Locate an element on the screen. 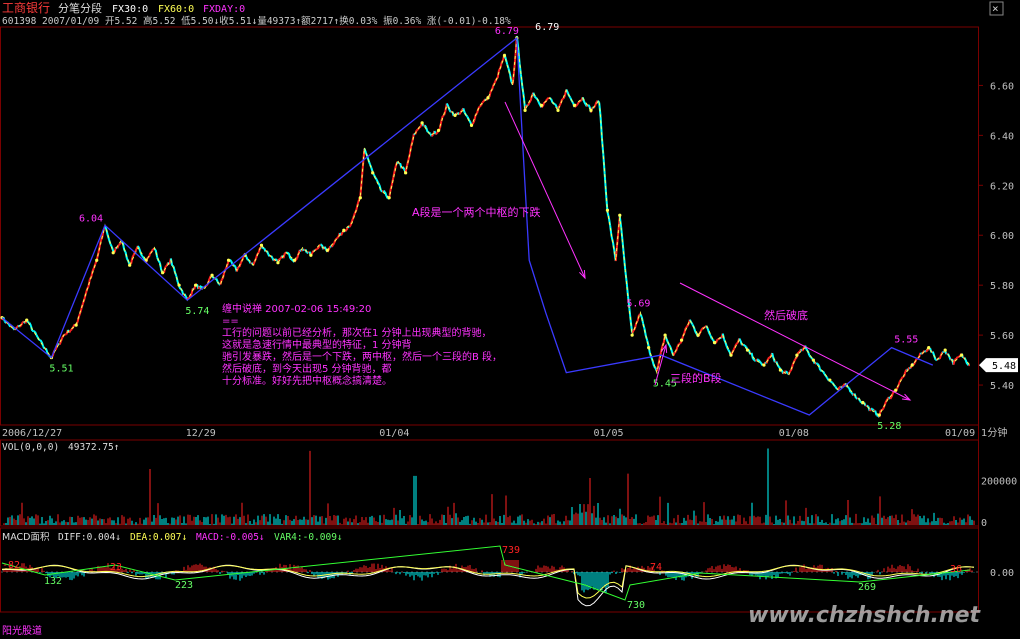 The height and width of the screenshot is (639, 1020). macd-area-label: 36 is located at coordinates (956, 569).